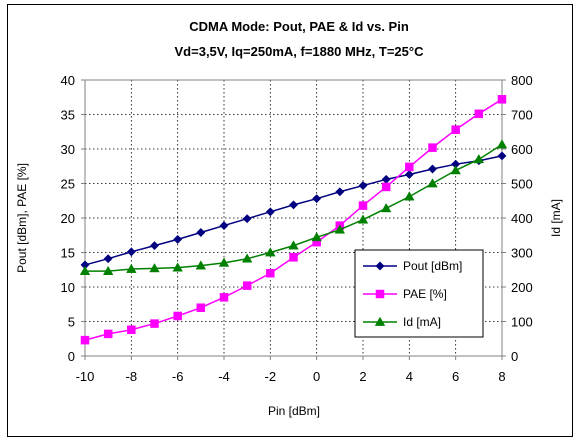 The height and width of the screenshot is (443, 580). Describe the element at coordinates (455, 376) in the screenshot. I see `x-tick-label: 6` at that location.